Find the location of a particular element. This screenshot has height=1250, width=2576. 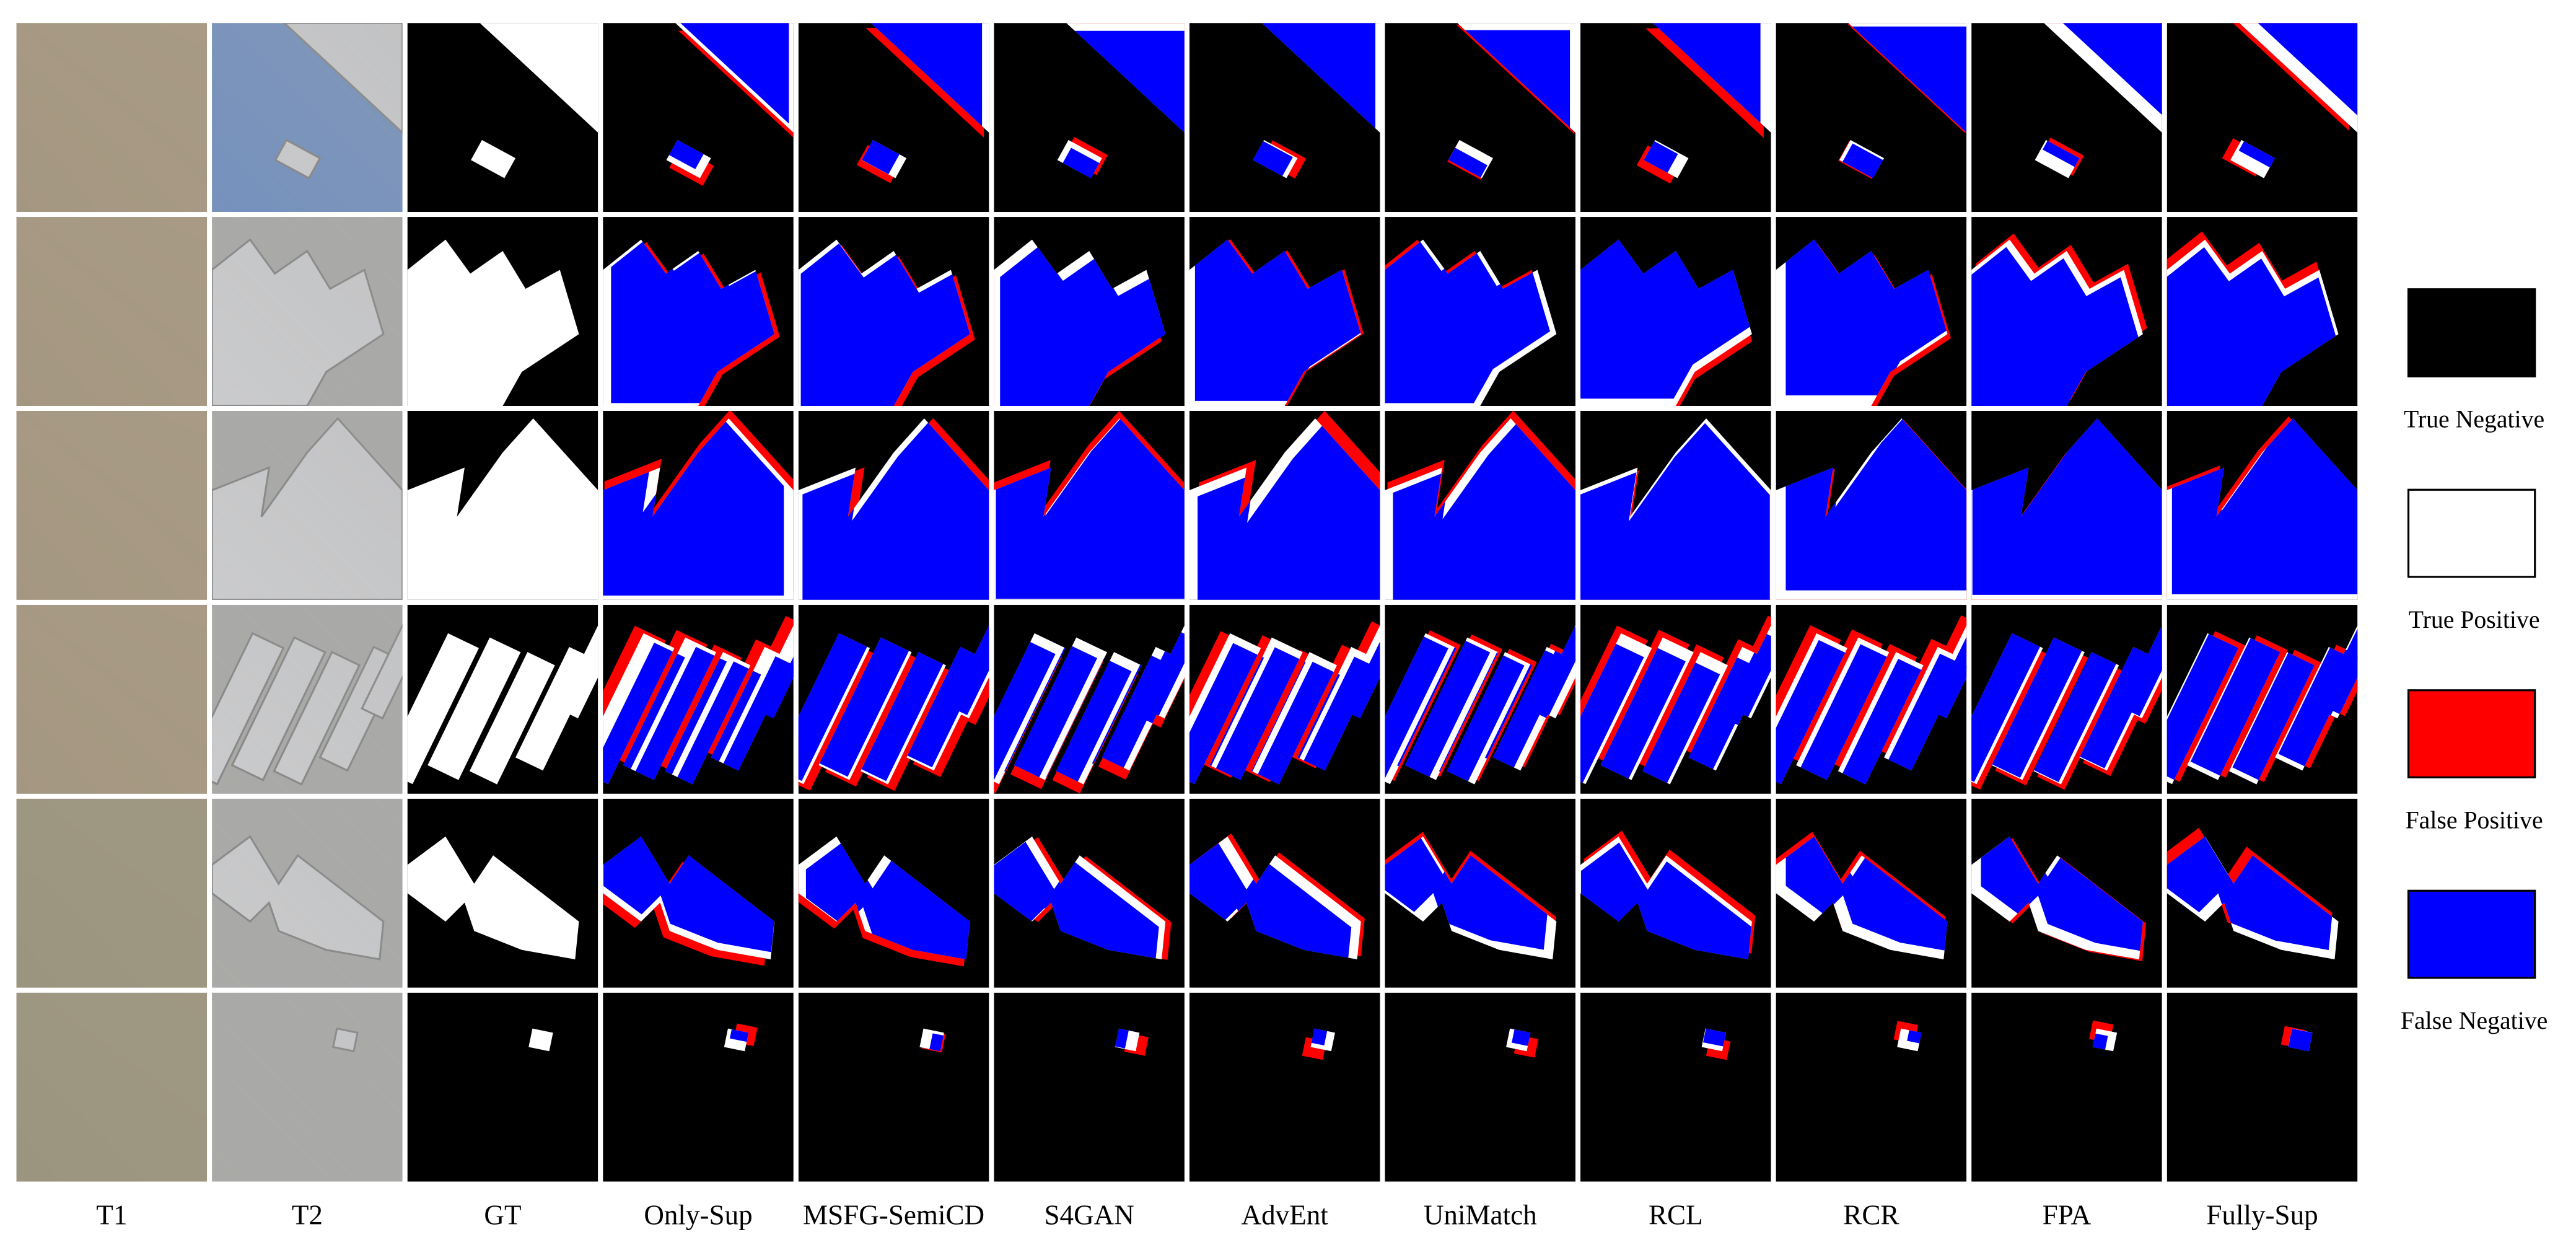

legend-label: False Negative is located at coordinates (2474, 1020).